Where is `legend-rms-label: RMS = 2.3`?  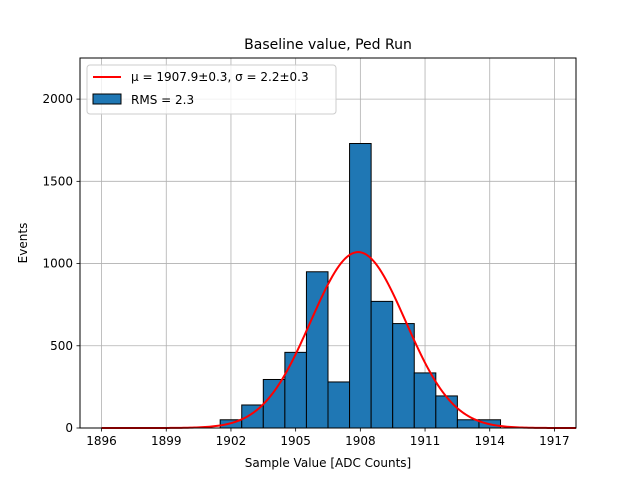
legend-rms-label: RMS = 2.3 is located at coordinates (162, 100).